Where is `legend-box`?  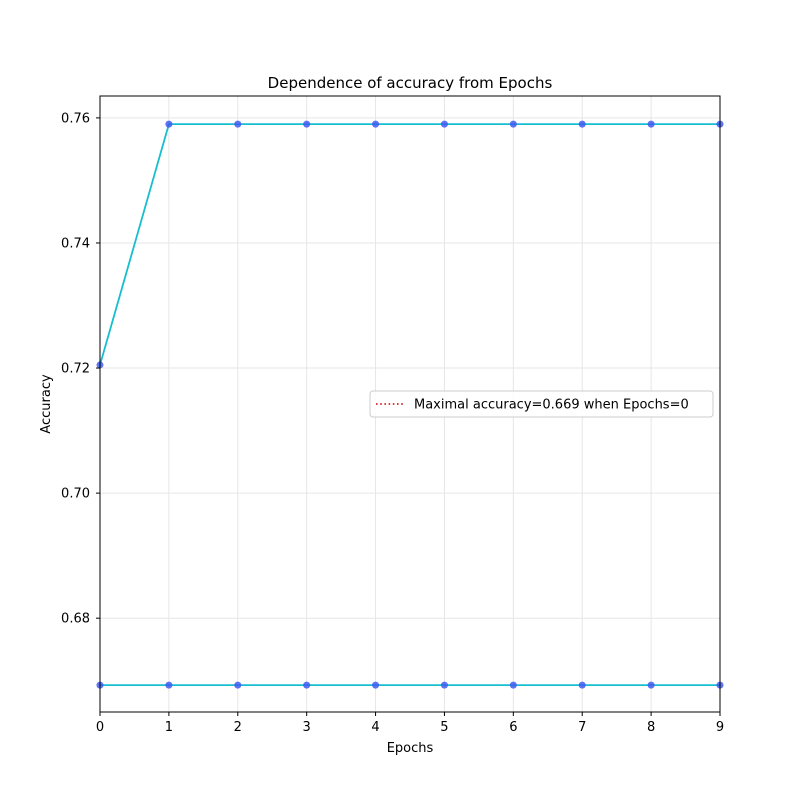
legend-box is located at coordinates (541, 404).